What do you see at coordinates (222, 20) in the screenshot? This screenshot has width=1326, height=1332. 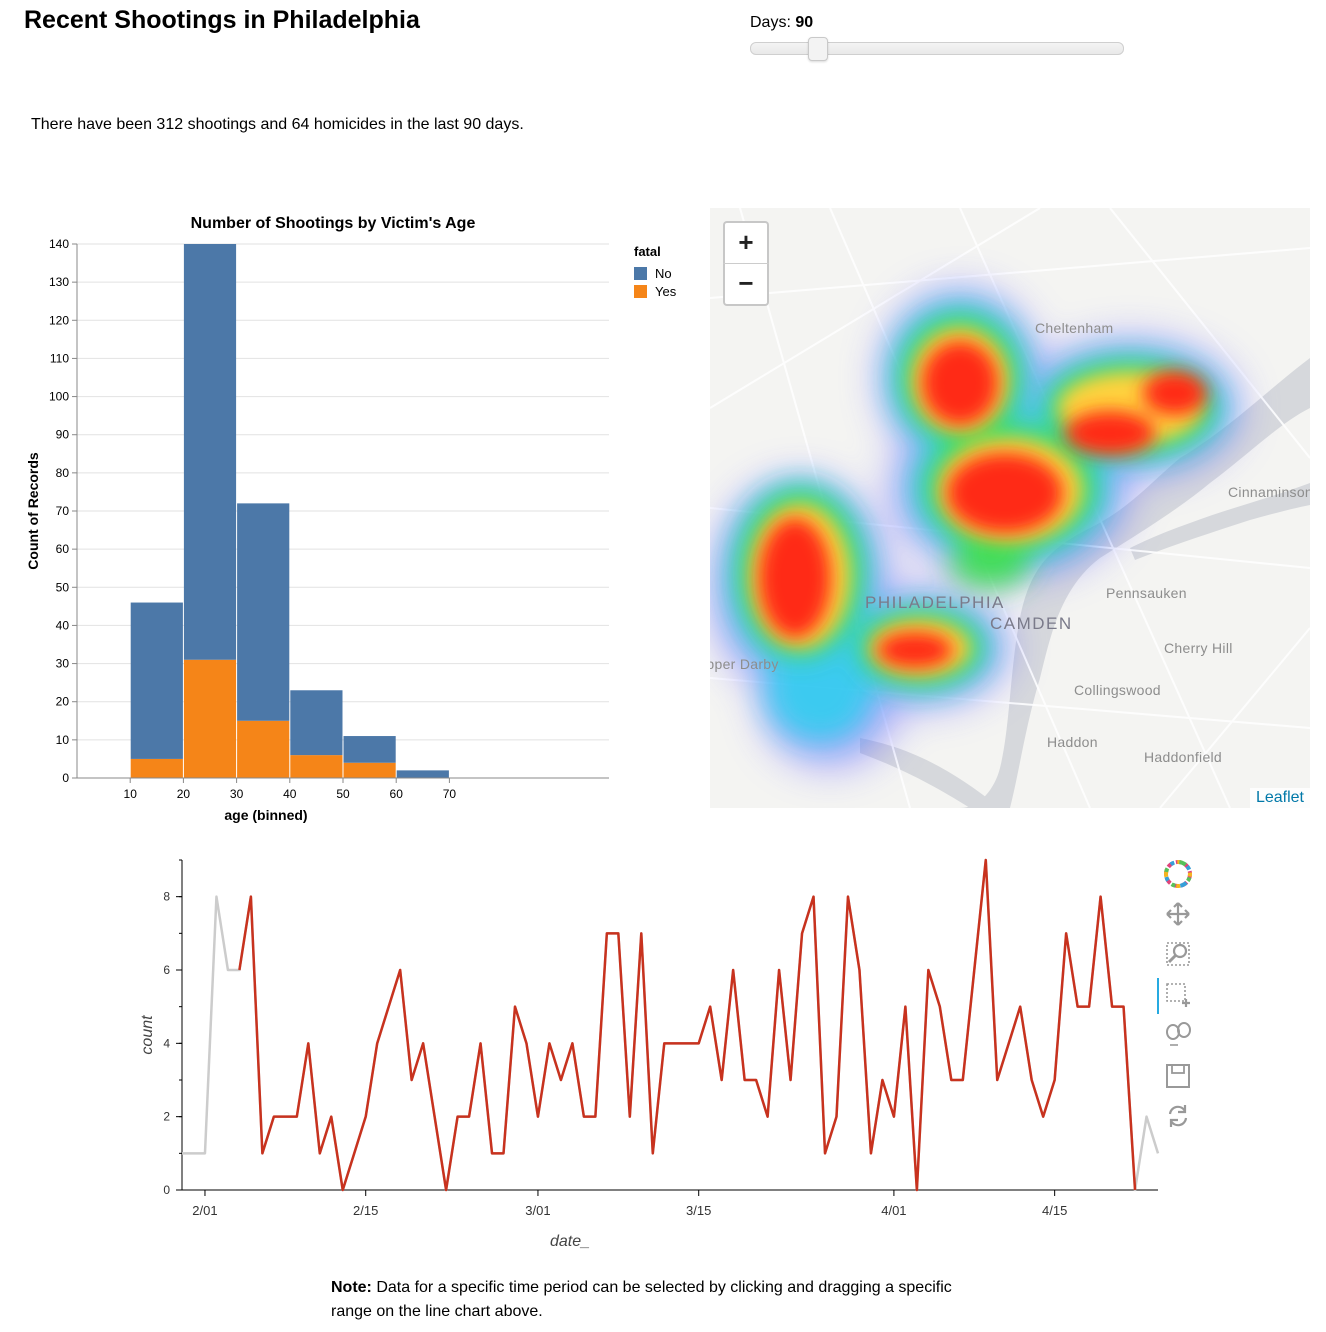 I see `page-title: Recent Shootings in Philadelphia` at bounding box center [222, 20].